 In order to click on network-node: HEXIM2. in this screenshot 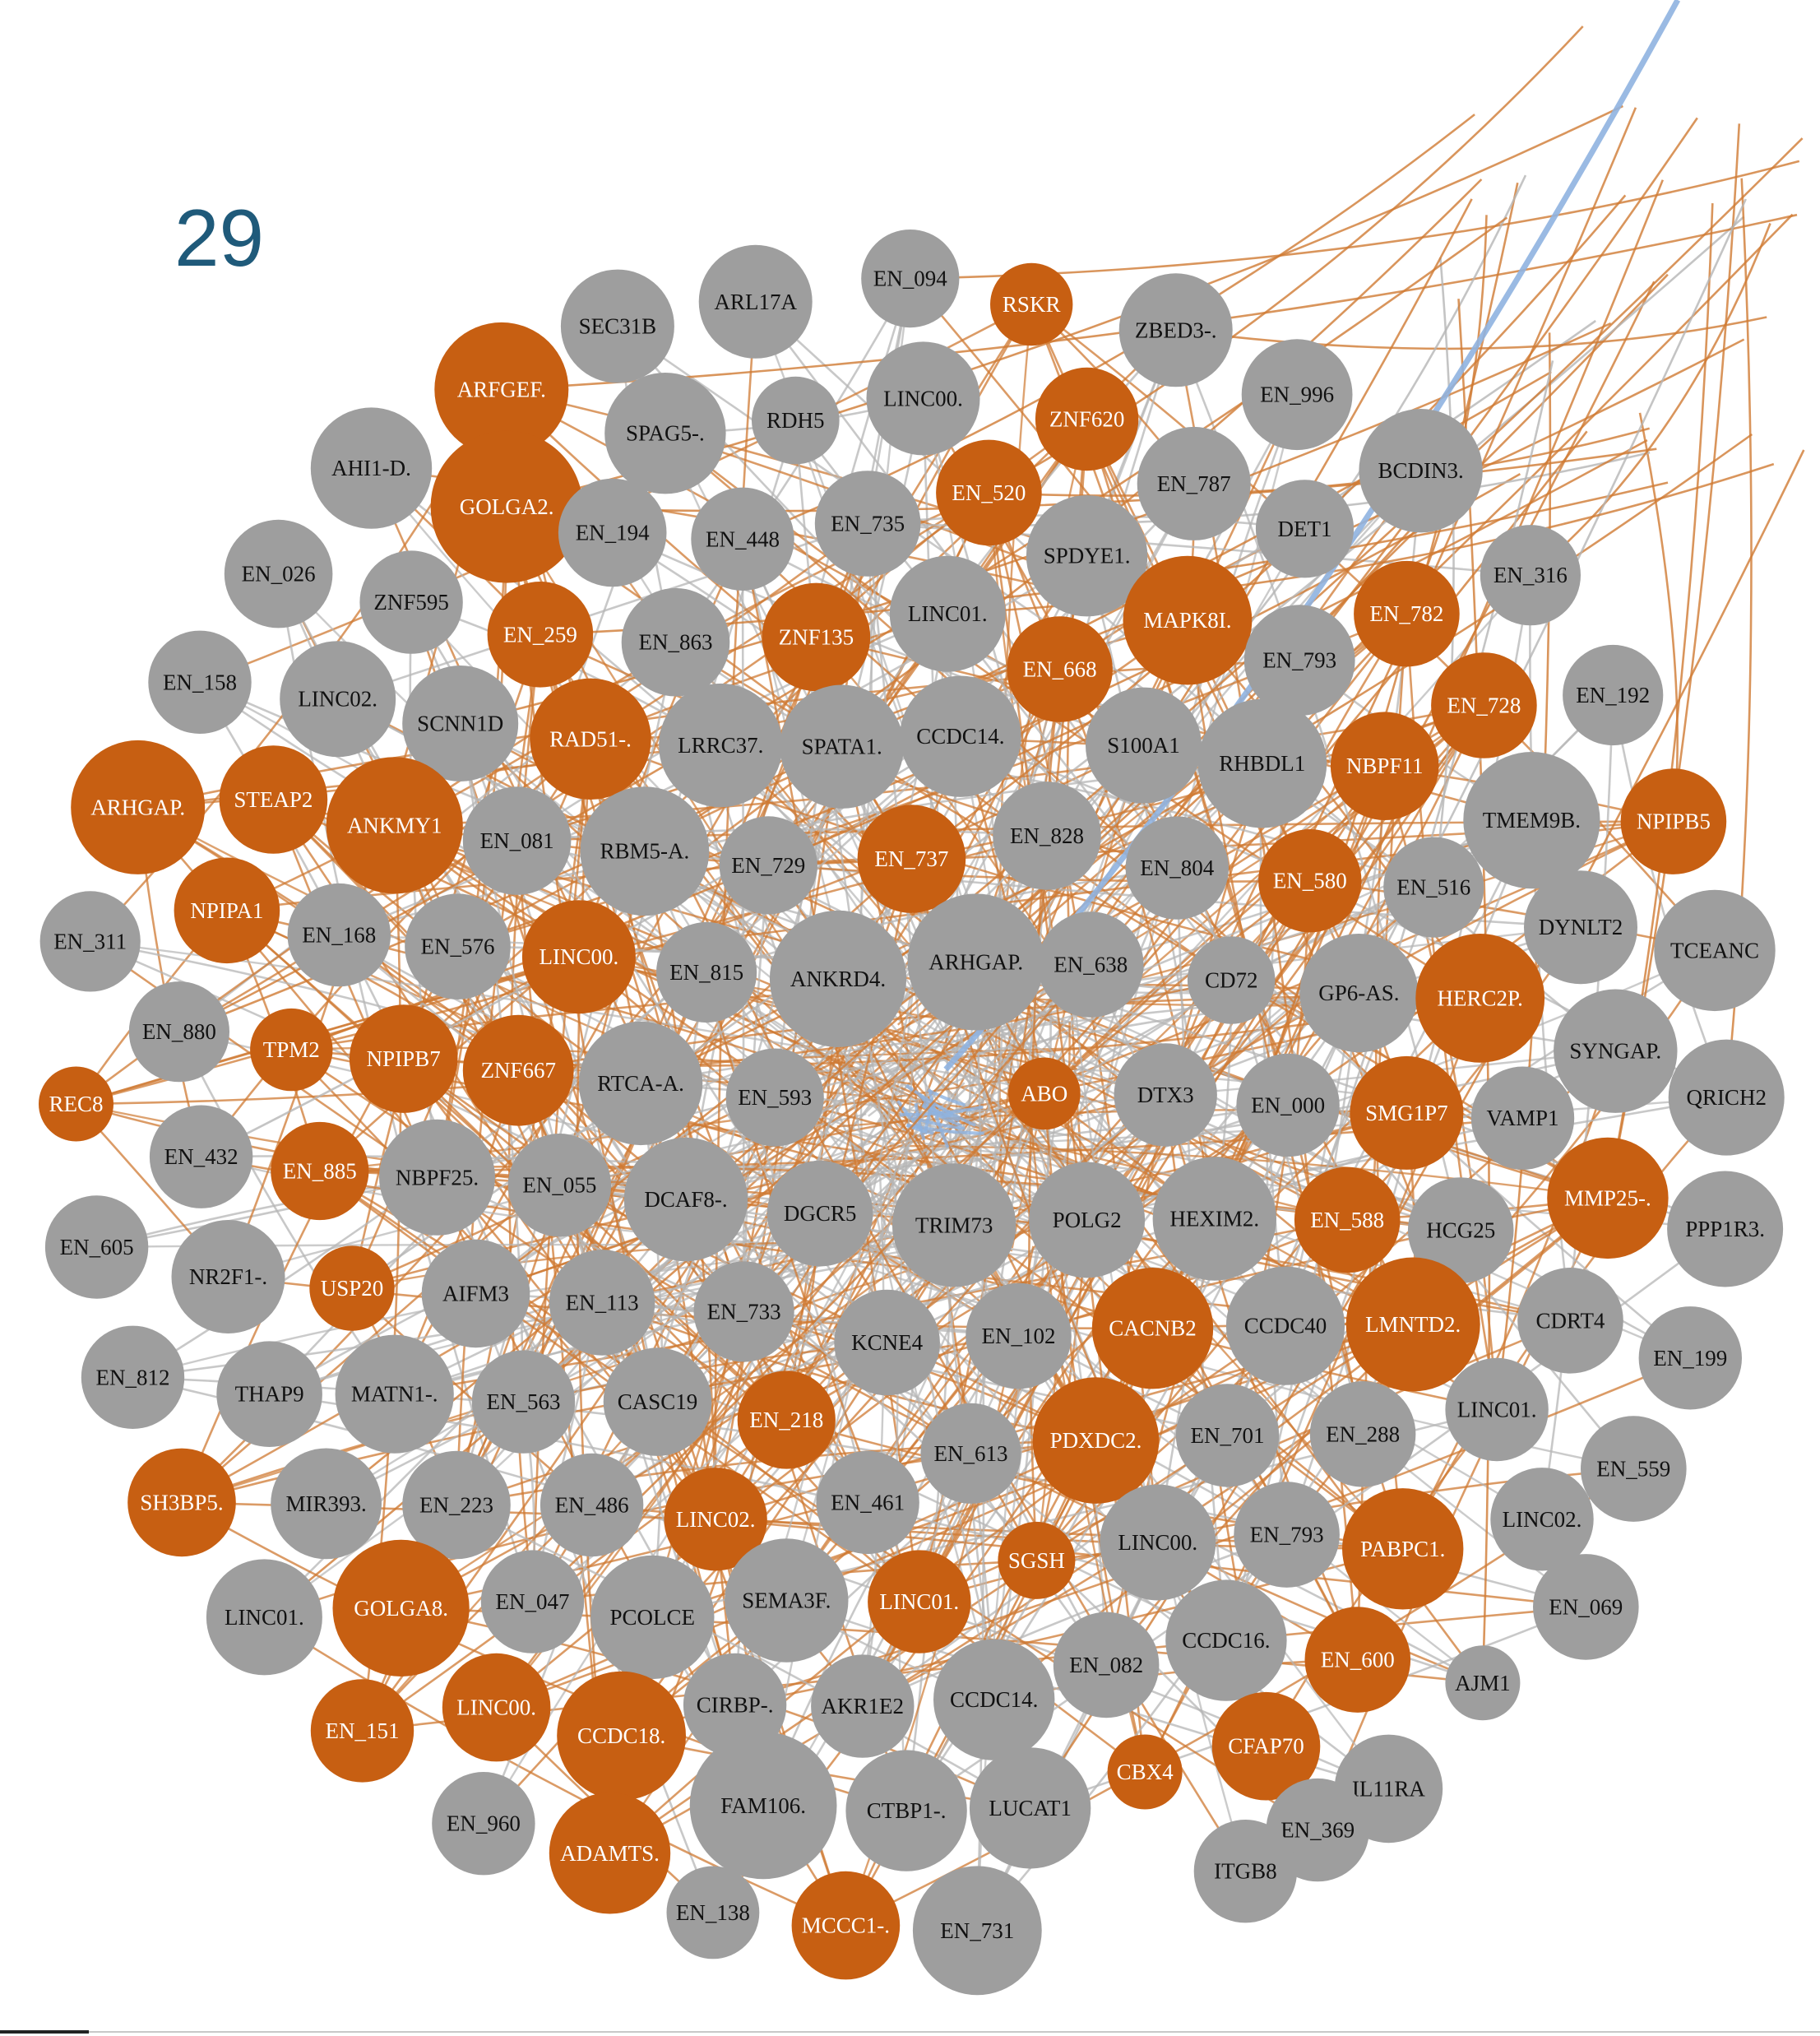, I will do `click(1214, 1219)`.